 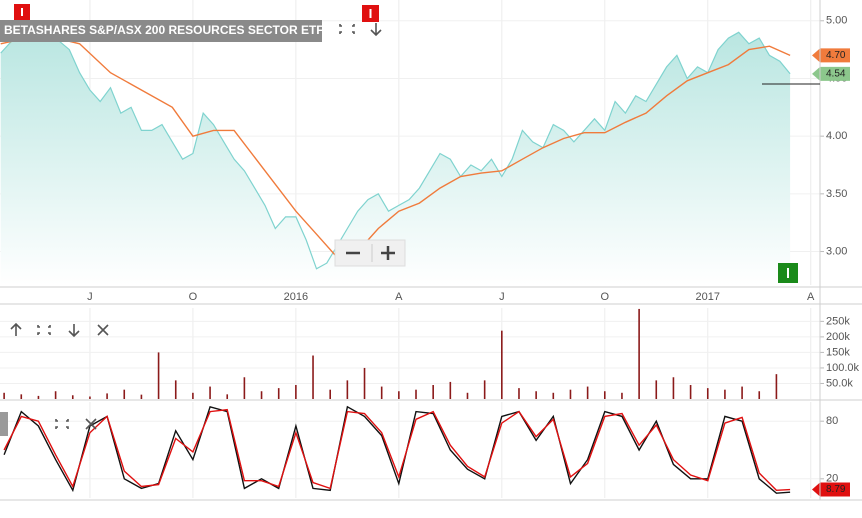 What do you see at coordinates (16, 329) in the screenshot?
I see `up-arrow-icon` at bounding box center [16, 329].